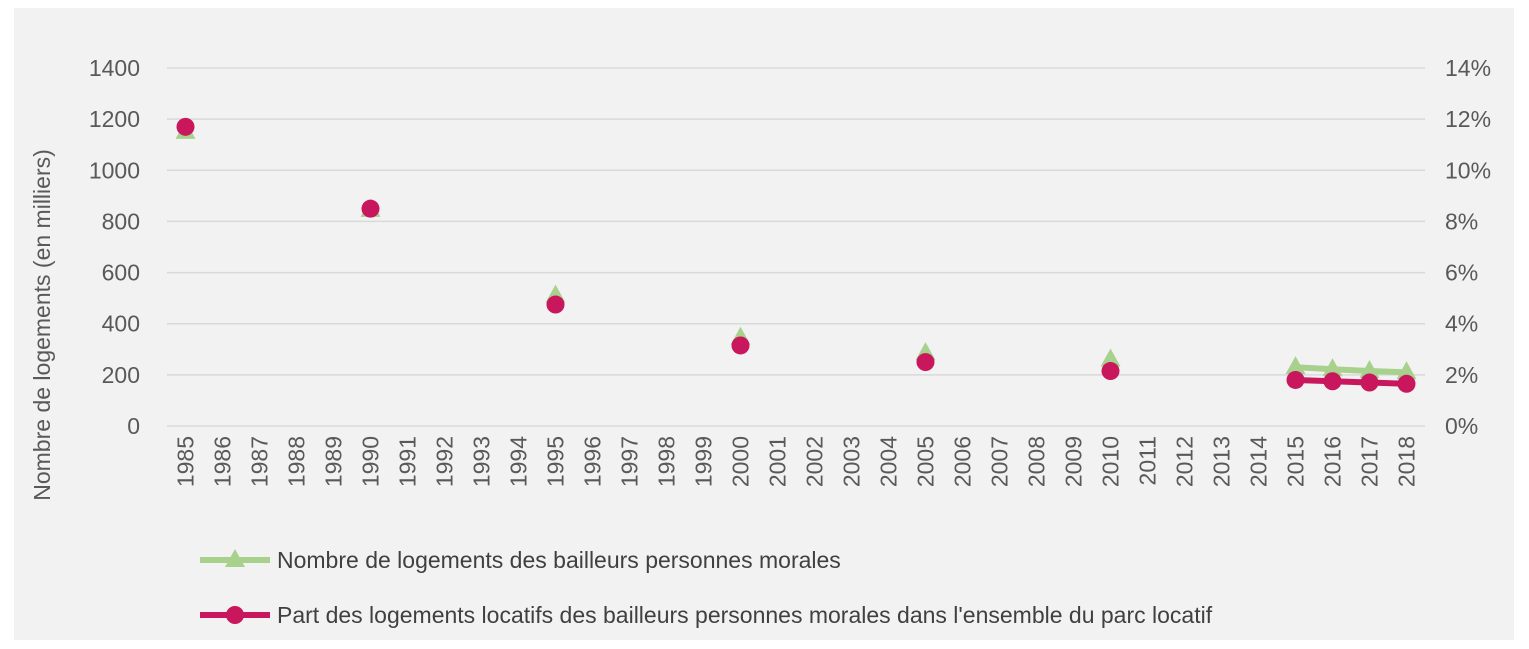  Describe the element at coordinates (114, 119) in the screenshot. I see `y-tick-label: 1200` at that location.